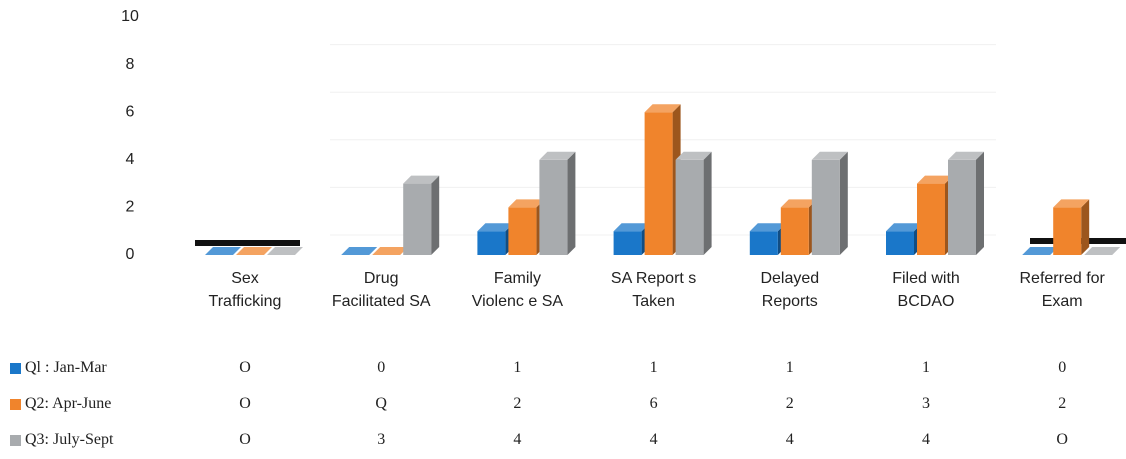 The image size is (1126, 459). What do you see at coordinates (245, 290) in the screenshot?
I see `x-tick-label: Sex Trafficking` at bounding box center [245, 290].